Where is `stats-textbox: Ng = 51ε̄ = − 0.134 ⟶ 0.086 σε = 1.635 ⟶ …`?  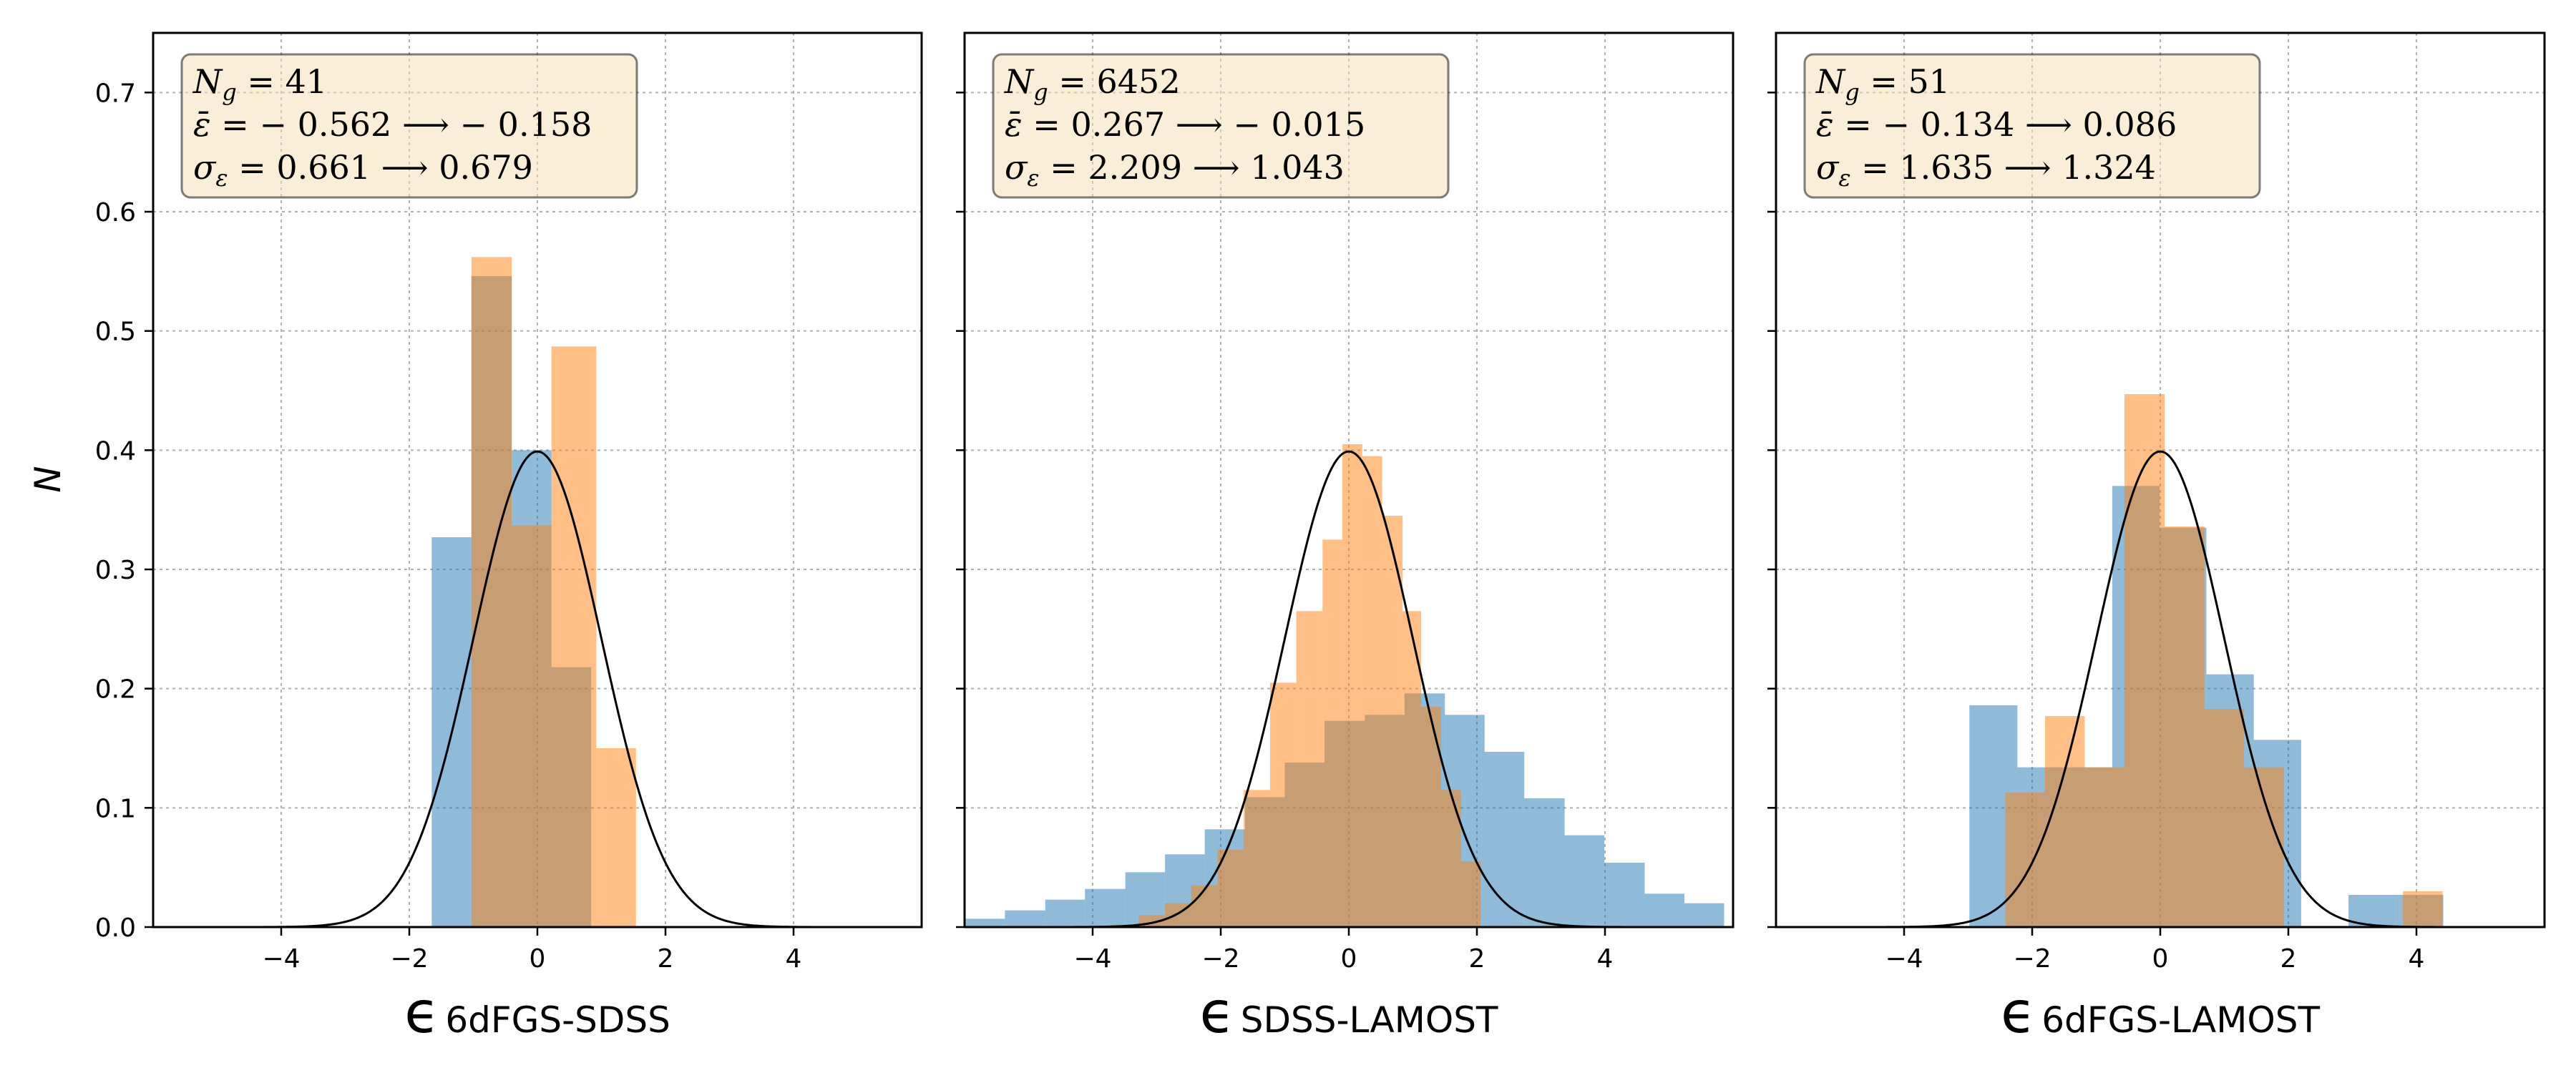 stats-textbox: Ng = 51ε̄ = − 0.134 ⟶ 0.086 σε = 1.635 ⟶ … is located at coordinates (2032, 126).